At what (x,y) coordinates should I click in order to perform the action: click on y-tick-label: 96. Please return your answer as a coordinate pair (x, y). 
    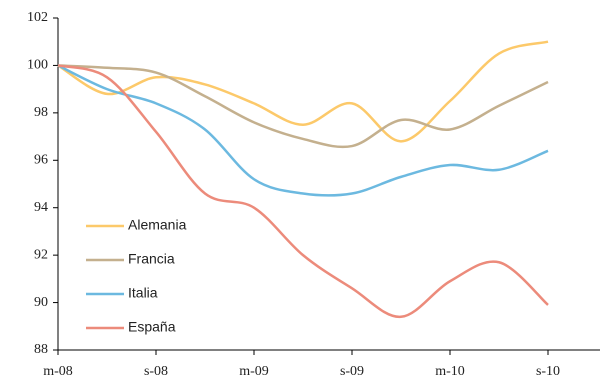
    Looking at the image, I should click on (41, 160).